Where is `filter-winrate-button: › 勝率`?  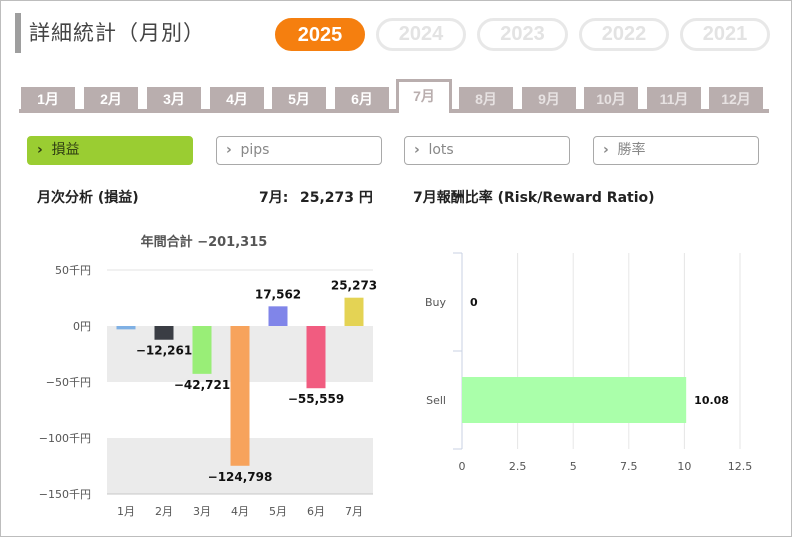
filter-winrate-button: › 勝率 is located at coordinates (676, 150).